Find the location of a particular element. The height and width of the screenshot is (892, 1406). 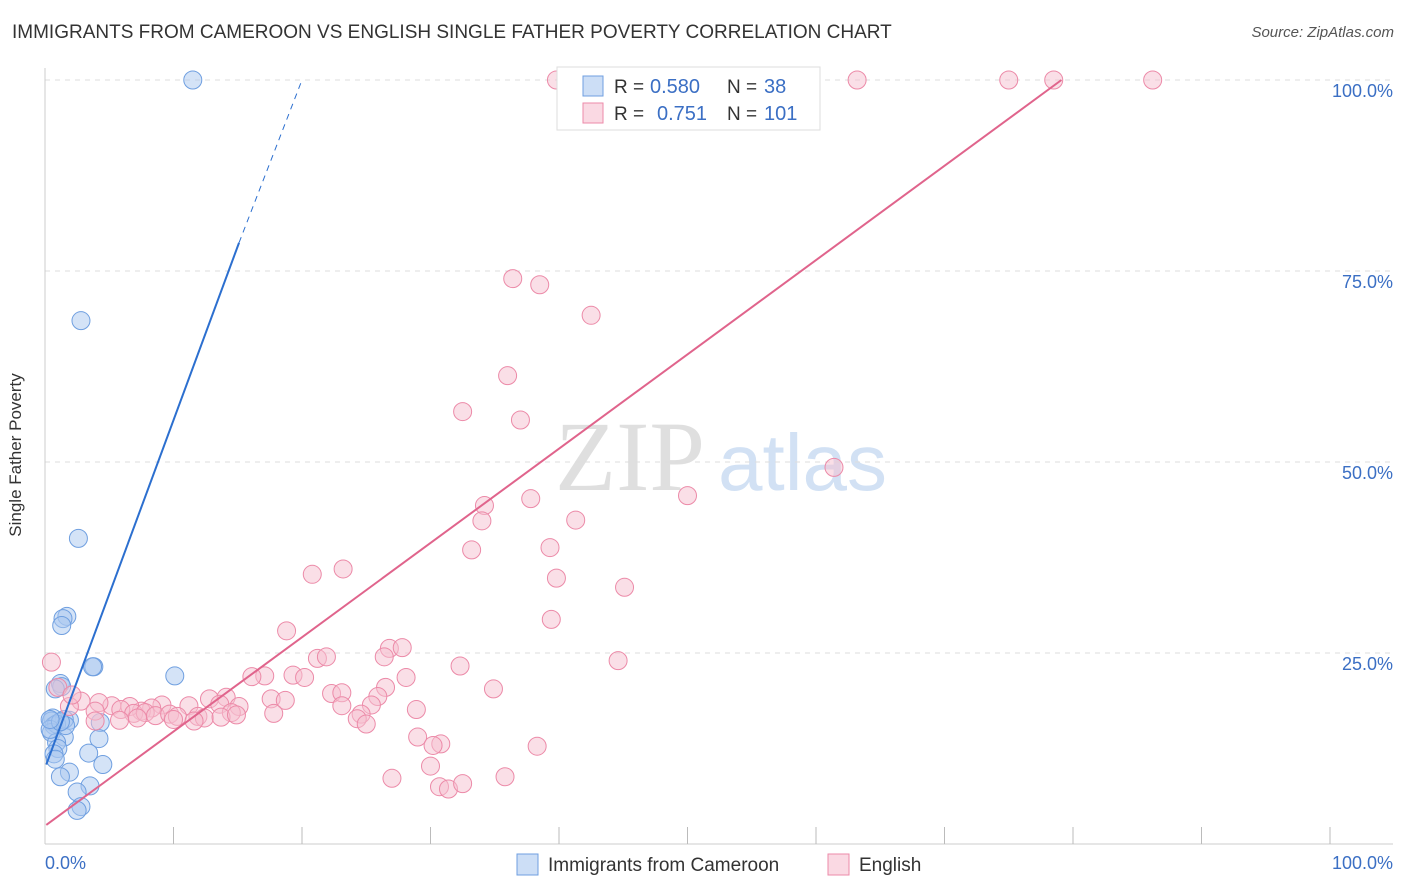

watermark-atlas: atlas is located at coordinates (802, 462).